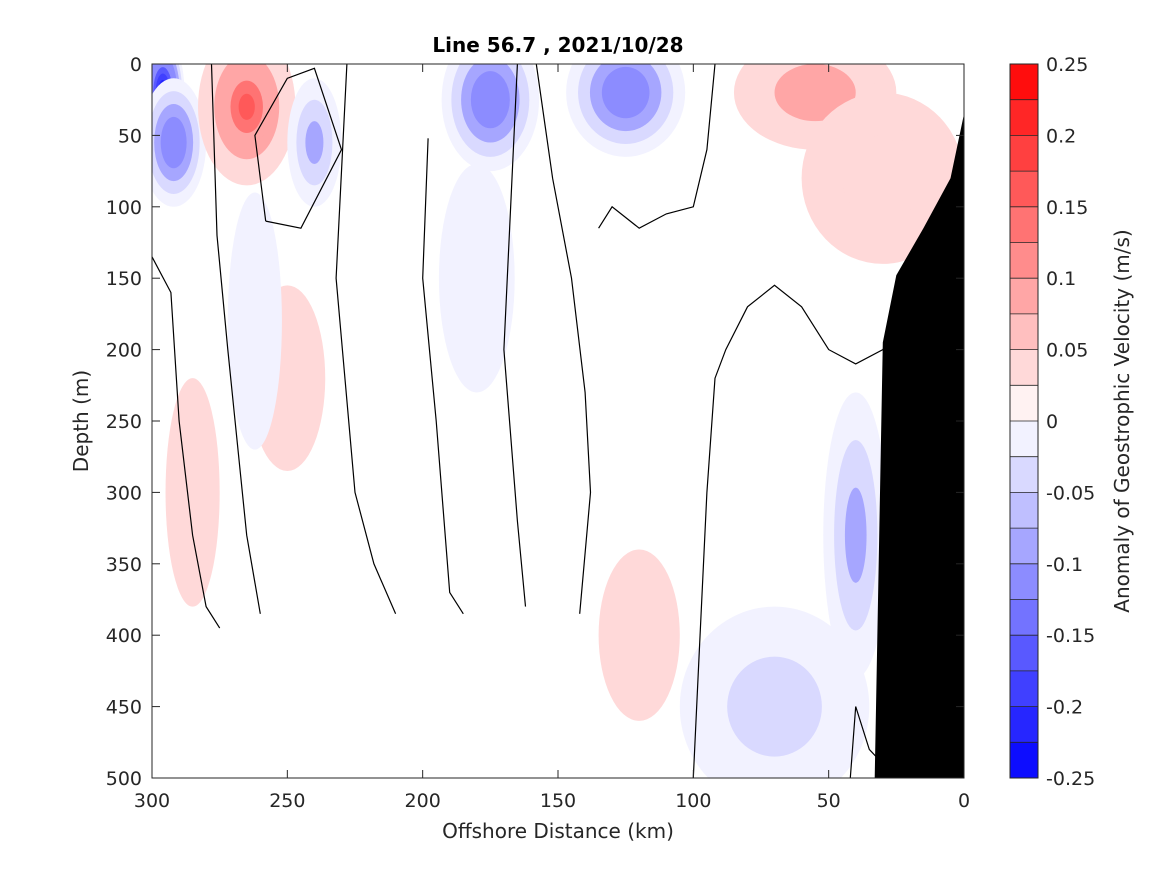  I want to click on colorbar-frame, so click(1024, 421).